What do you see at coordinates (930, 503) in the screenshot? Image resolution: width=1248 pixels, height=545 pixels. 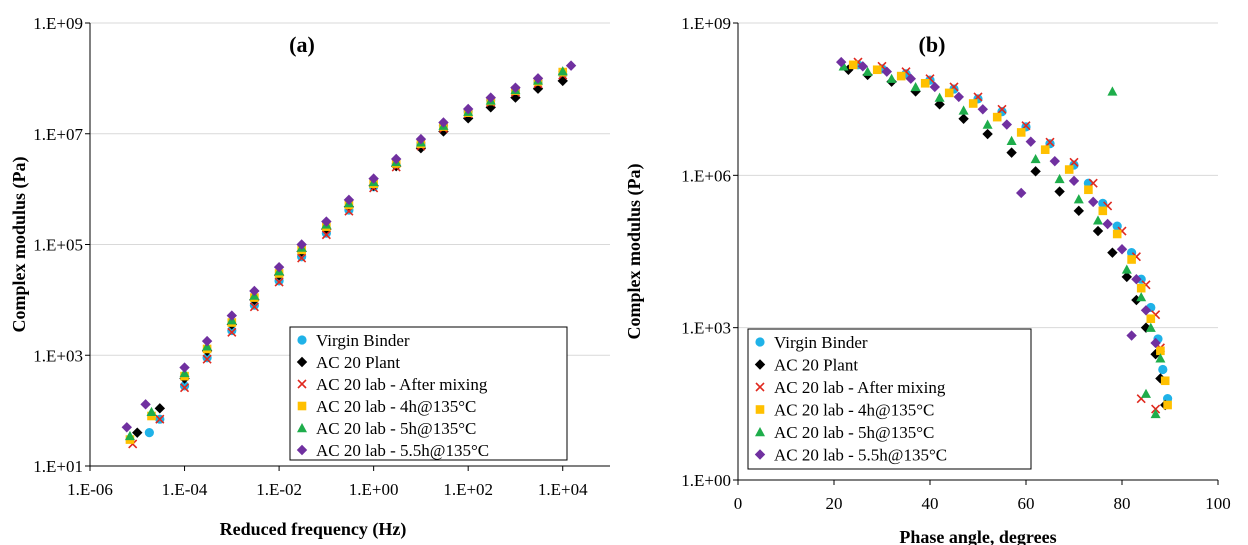 I see `chart-b-x-tick-label: 40` at bounding box center [930, 503].